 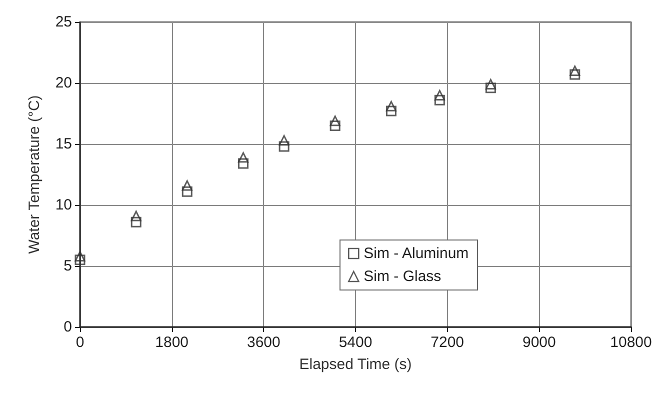 What do you see at coordinates (403, 276) in the screenshot?
I see `legend-label: Sim - Glass` at bounding box center [403, 276].